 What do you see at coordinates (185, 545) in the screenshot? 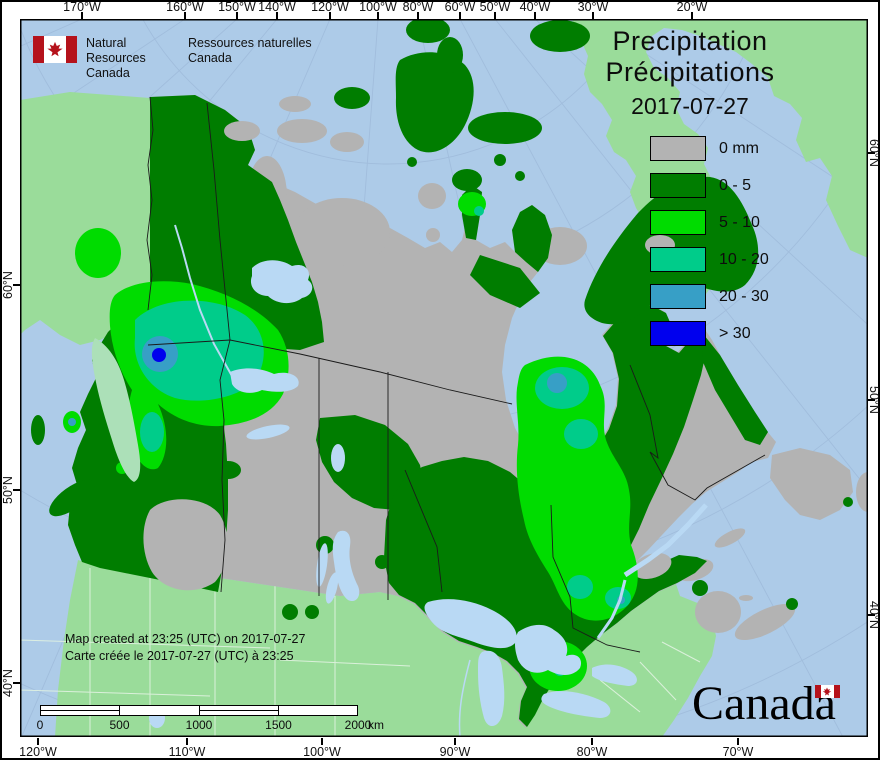
I see `gray-bc-inner` at bounding box center [185, 545].